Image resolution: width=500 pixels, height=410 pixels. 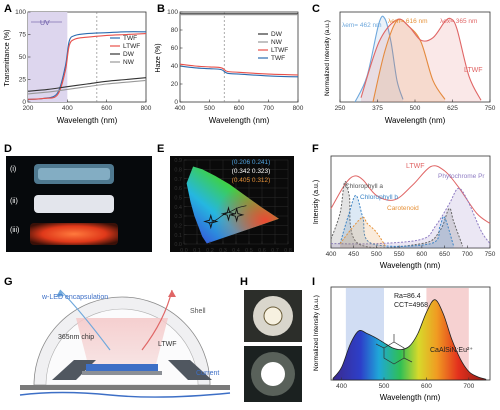 What do you see at coordinates (178, 171) in the screenshot?
I see `y-tick-label: 0.8` at bounding box center [178, 171].